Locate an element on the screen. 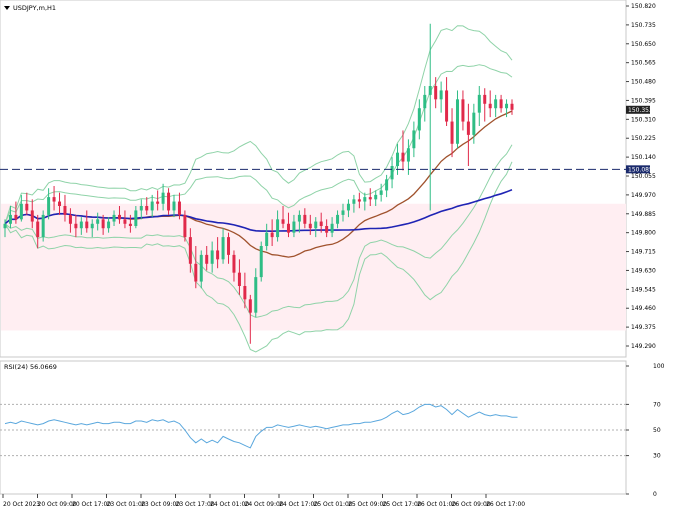  time-tick-label: 24 Oct 17:00 is located at coordinates (298, 504).